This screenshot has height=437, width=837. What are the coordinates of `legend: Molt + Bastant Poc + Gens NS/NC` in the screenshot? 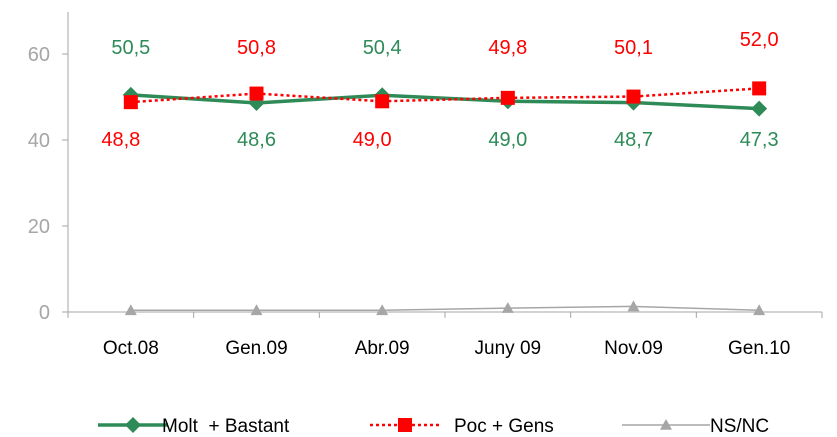 It's located at (433, 426).